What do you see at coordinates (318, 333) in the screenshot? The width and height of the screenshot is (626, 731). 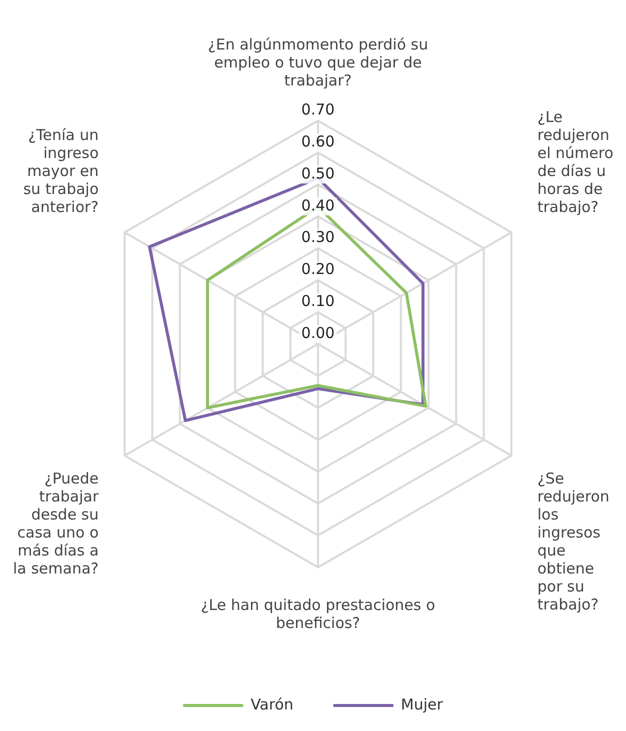 I see `y-tick-label: 0.00` at bounding box center [318, 333].